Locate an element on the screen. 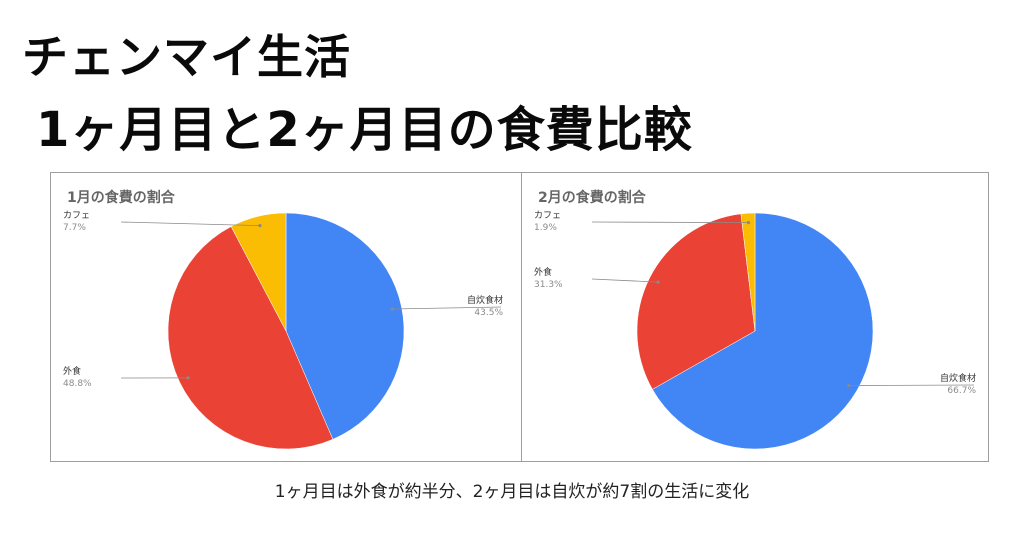 The height and width of the screenshot is (538, 1024). page-title-line1: チェンマイ生活 is located at coordinates (186, 57).